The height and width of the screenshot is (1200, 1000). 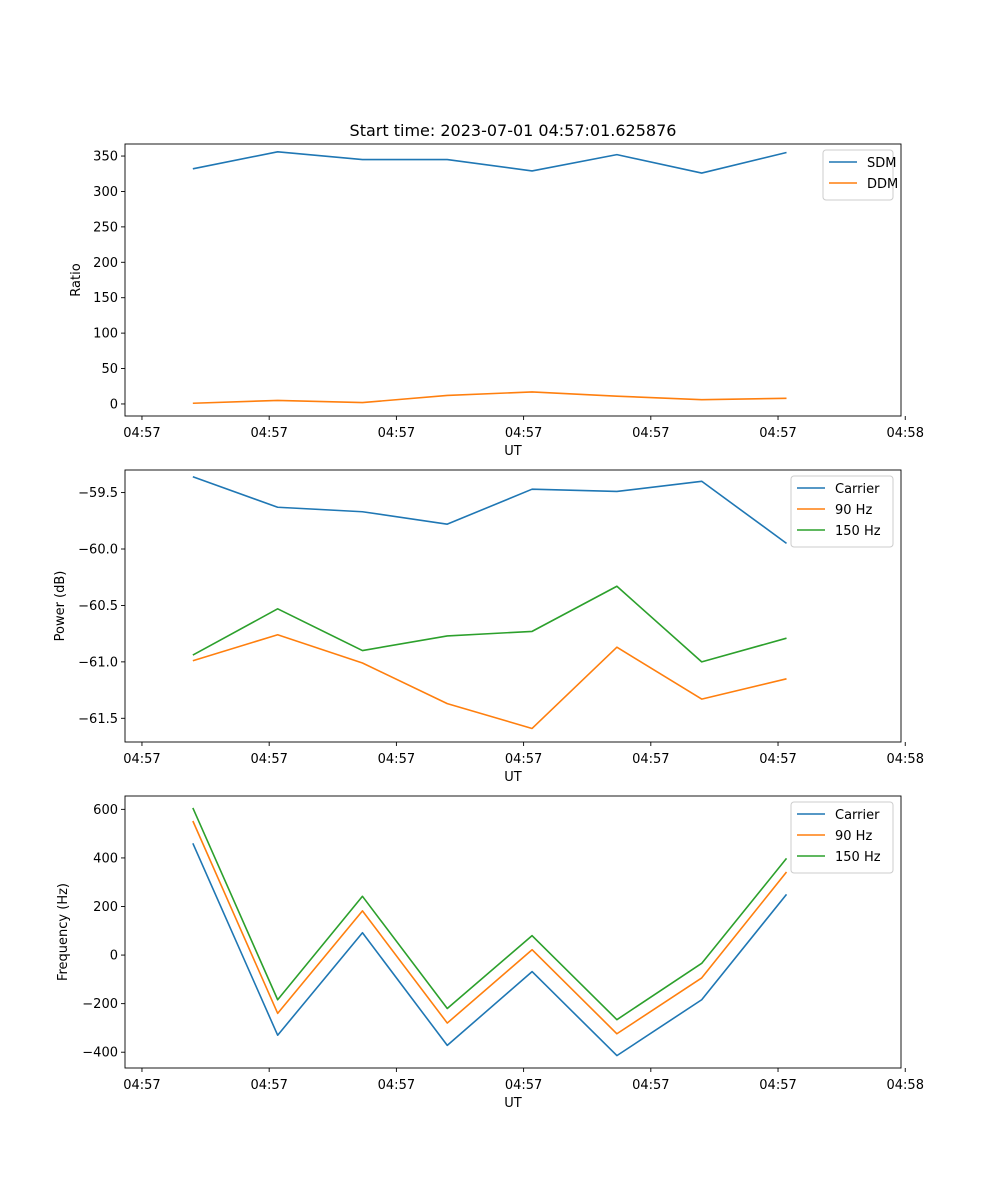 What do you see at coordinates (63, 932) in the screenshot?
I see `y-axis-label: Frequency (Hz)` at bounding box center [63, 932].